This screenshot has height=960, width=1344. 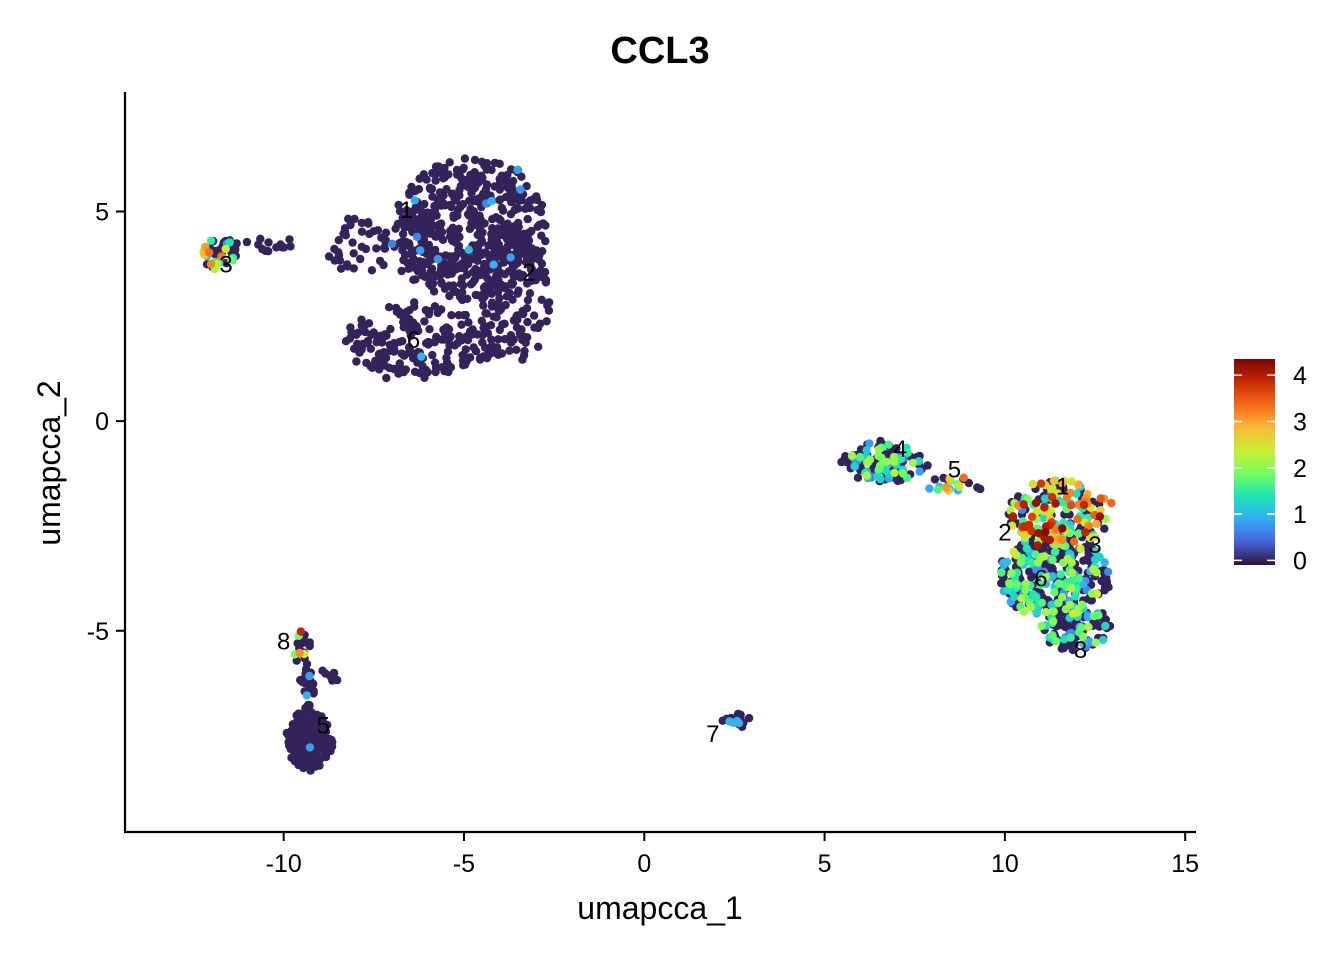 I want to click on cluster-label: 5, so click(x=954, y=470).